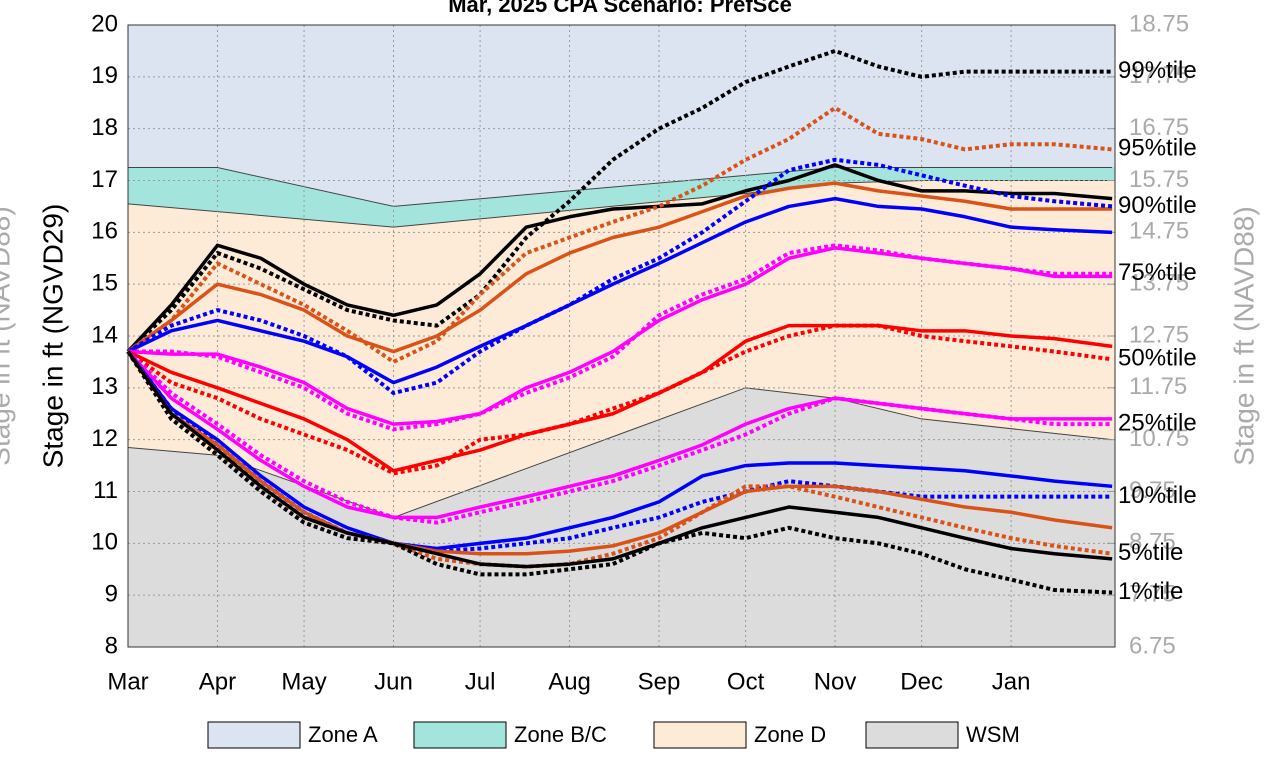 The height and width of the screenshot is (767, 1268). I want to click on y2-tick-label: 10.75, so click(1159, 438).